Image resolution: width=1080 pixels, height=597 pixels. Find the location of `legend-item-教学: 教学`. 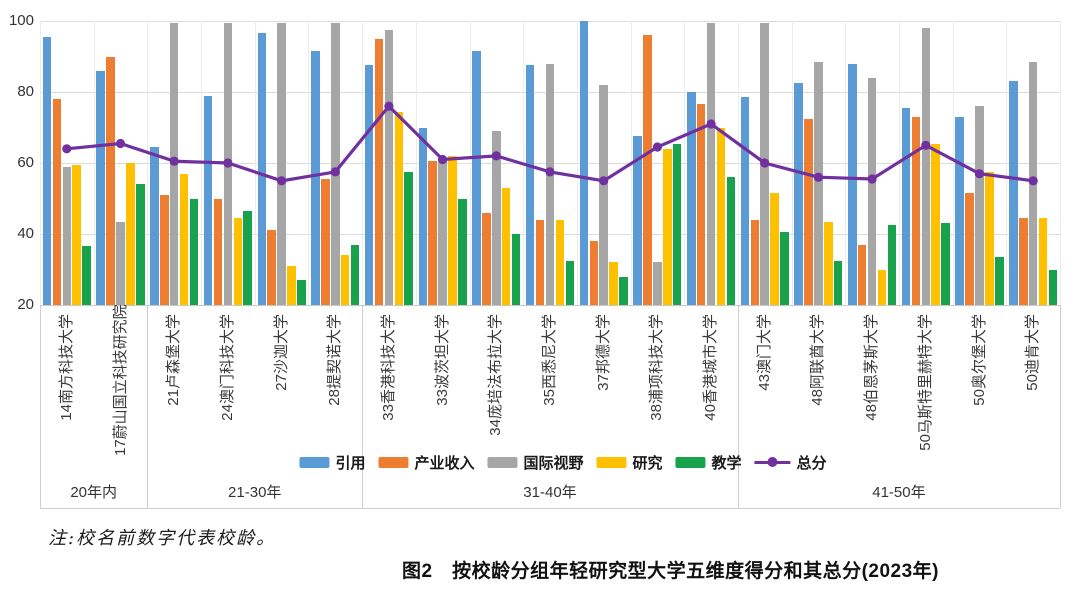

legend-item-教学: 教学 is located at coordinates (708, 462).